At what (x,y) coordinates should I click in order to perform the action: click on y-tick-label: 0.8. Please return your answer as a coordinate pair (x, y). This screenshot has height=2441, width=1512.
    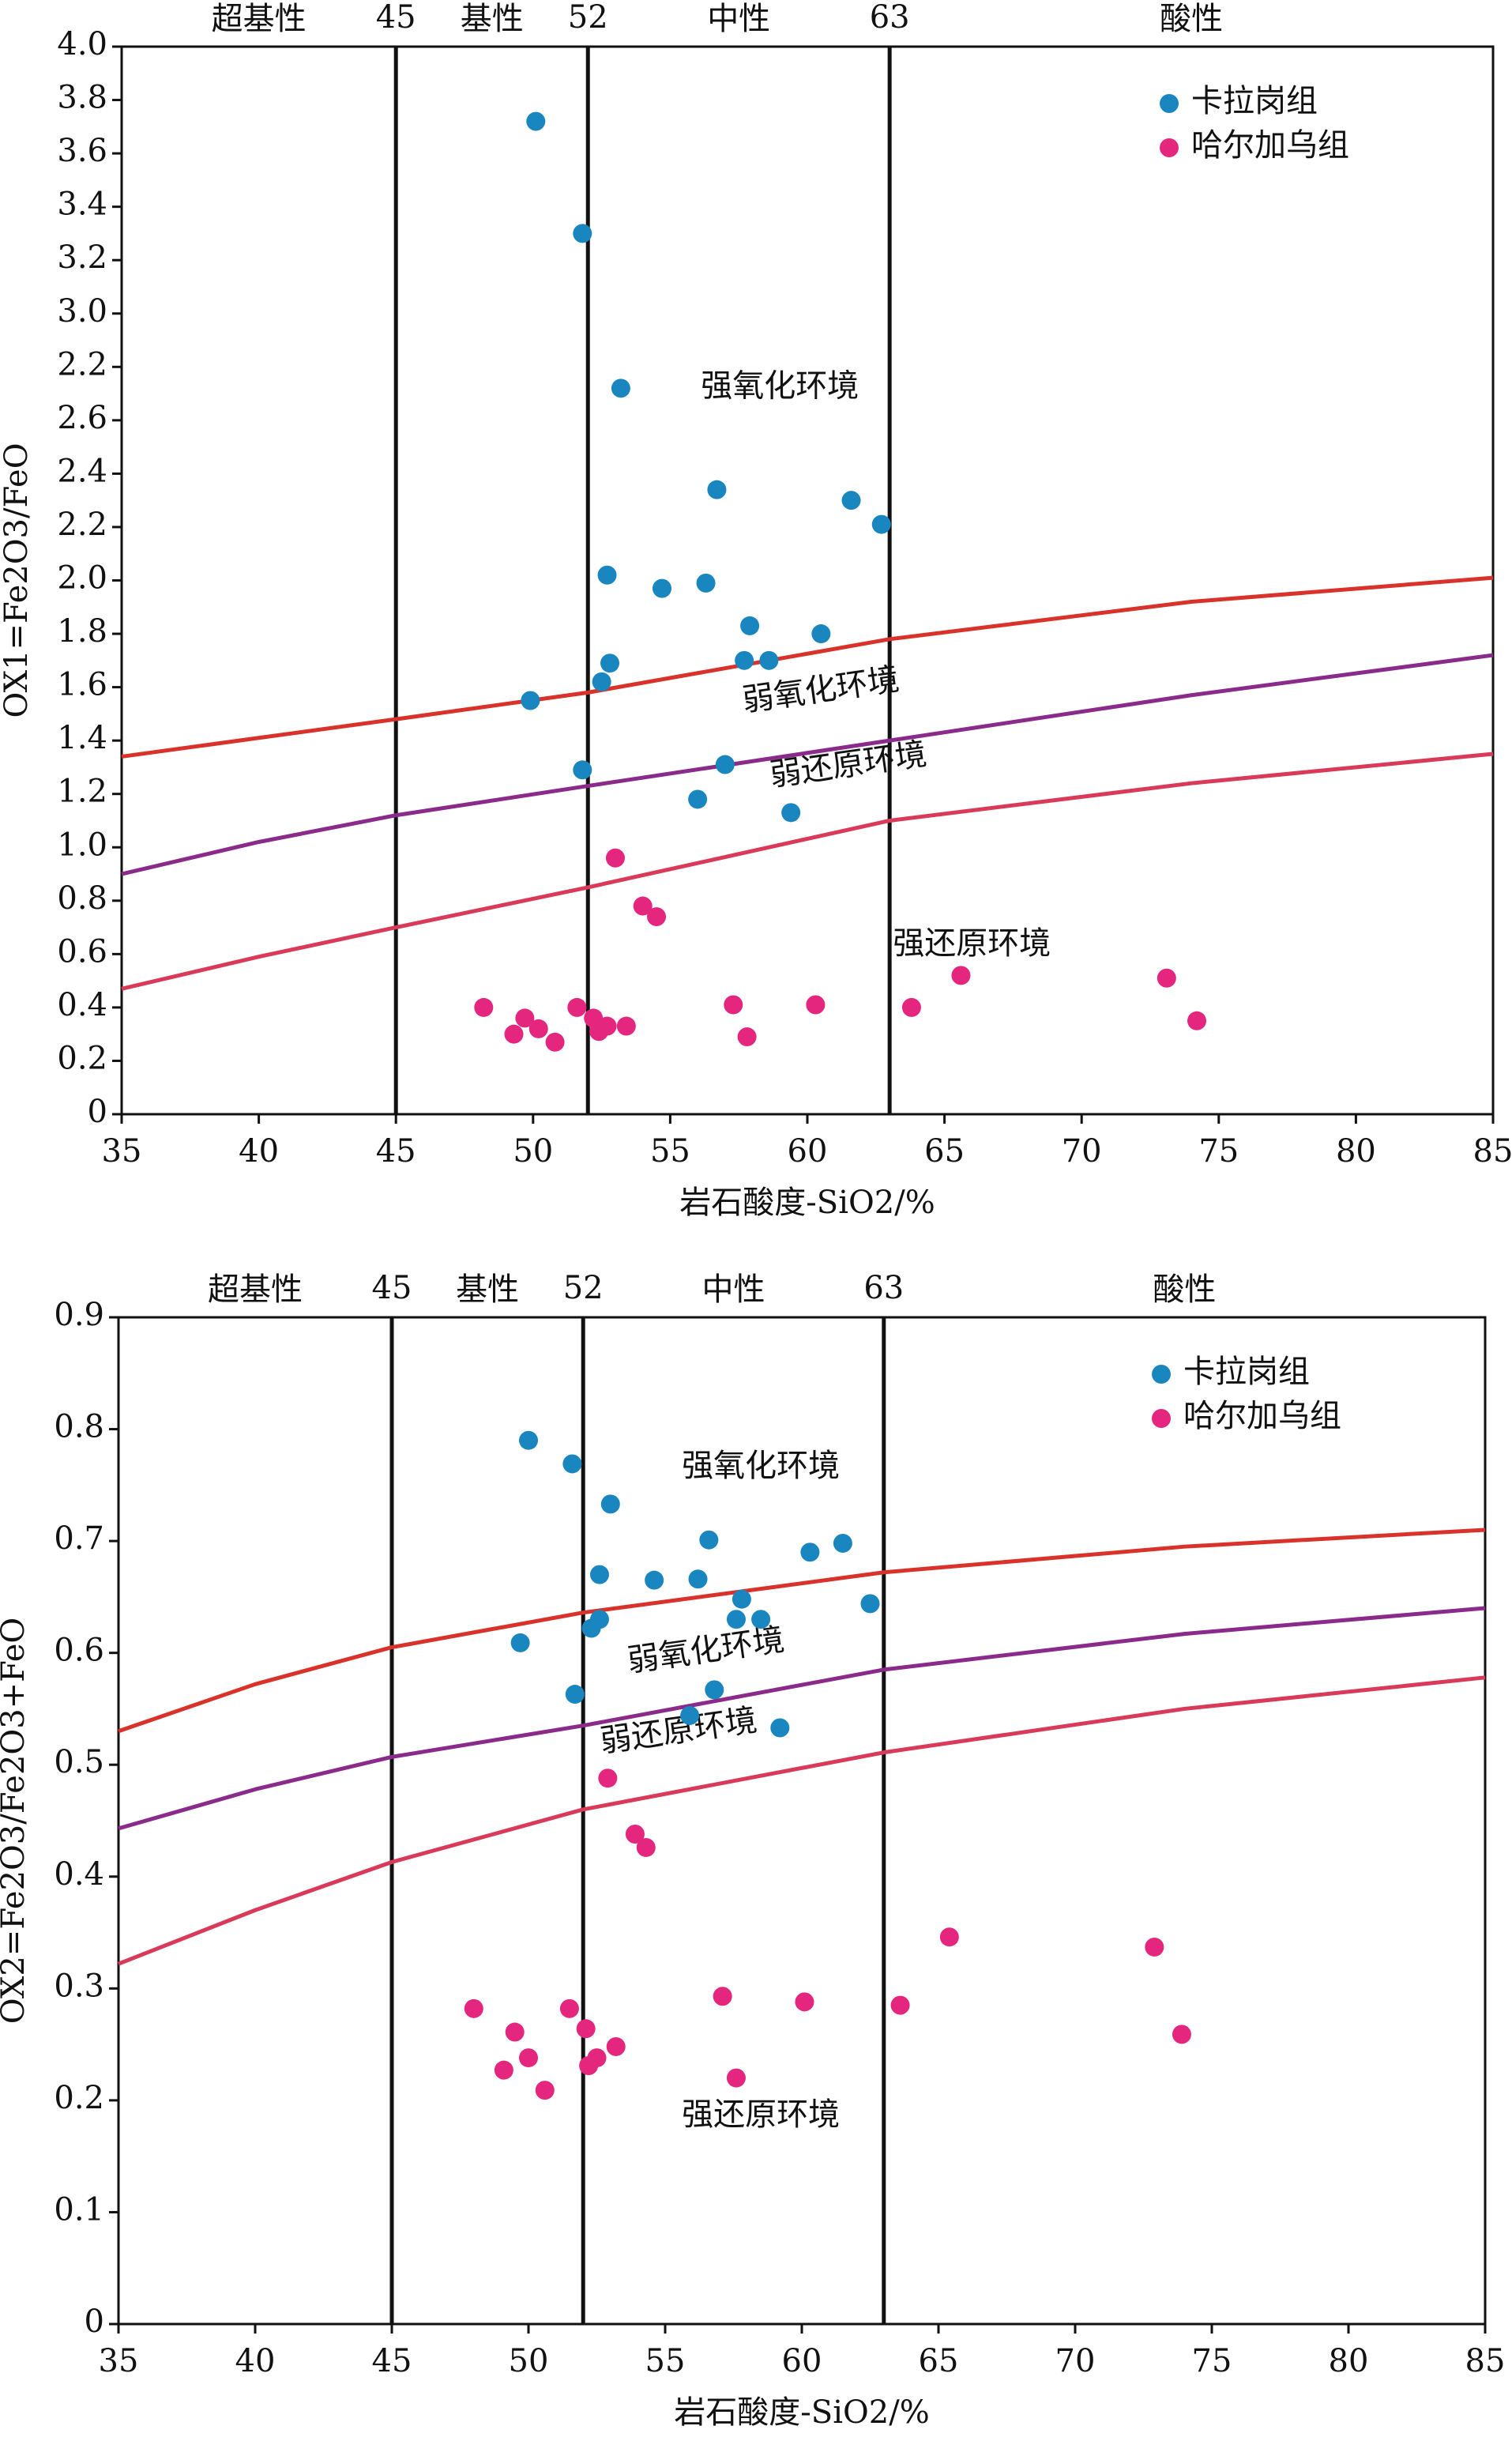
    Looking at the image, I should click on (79, 1427).